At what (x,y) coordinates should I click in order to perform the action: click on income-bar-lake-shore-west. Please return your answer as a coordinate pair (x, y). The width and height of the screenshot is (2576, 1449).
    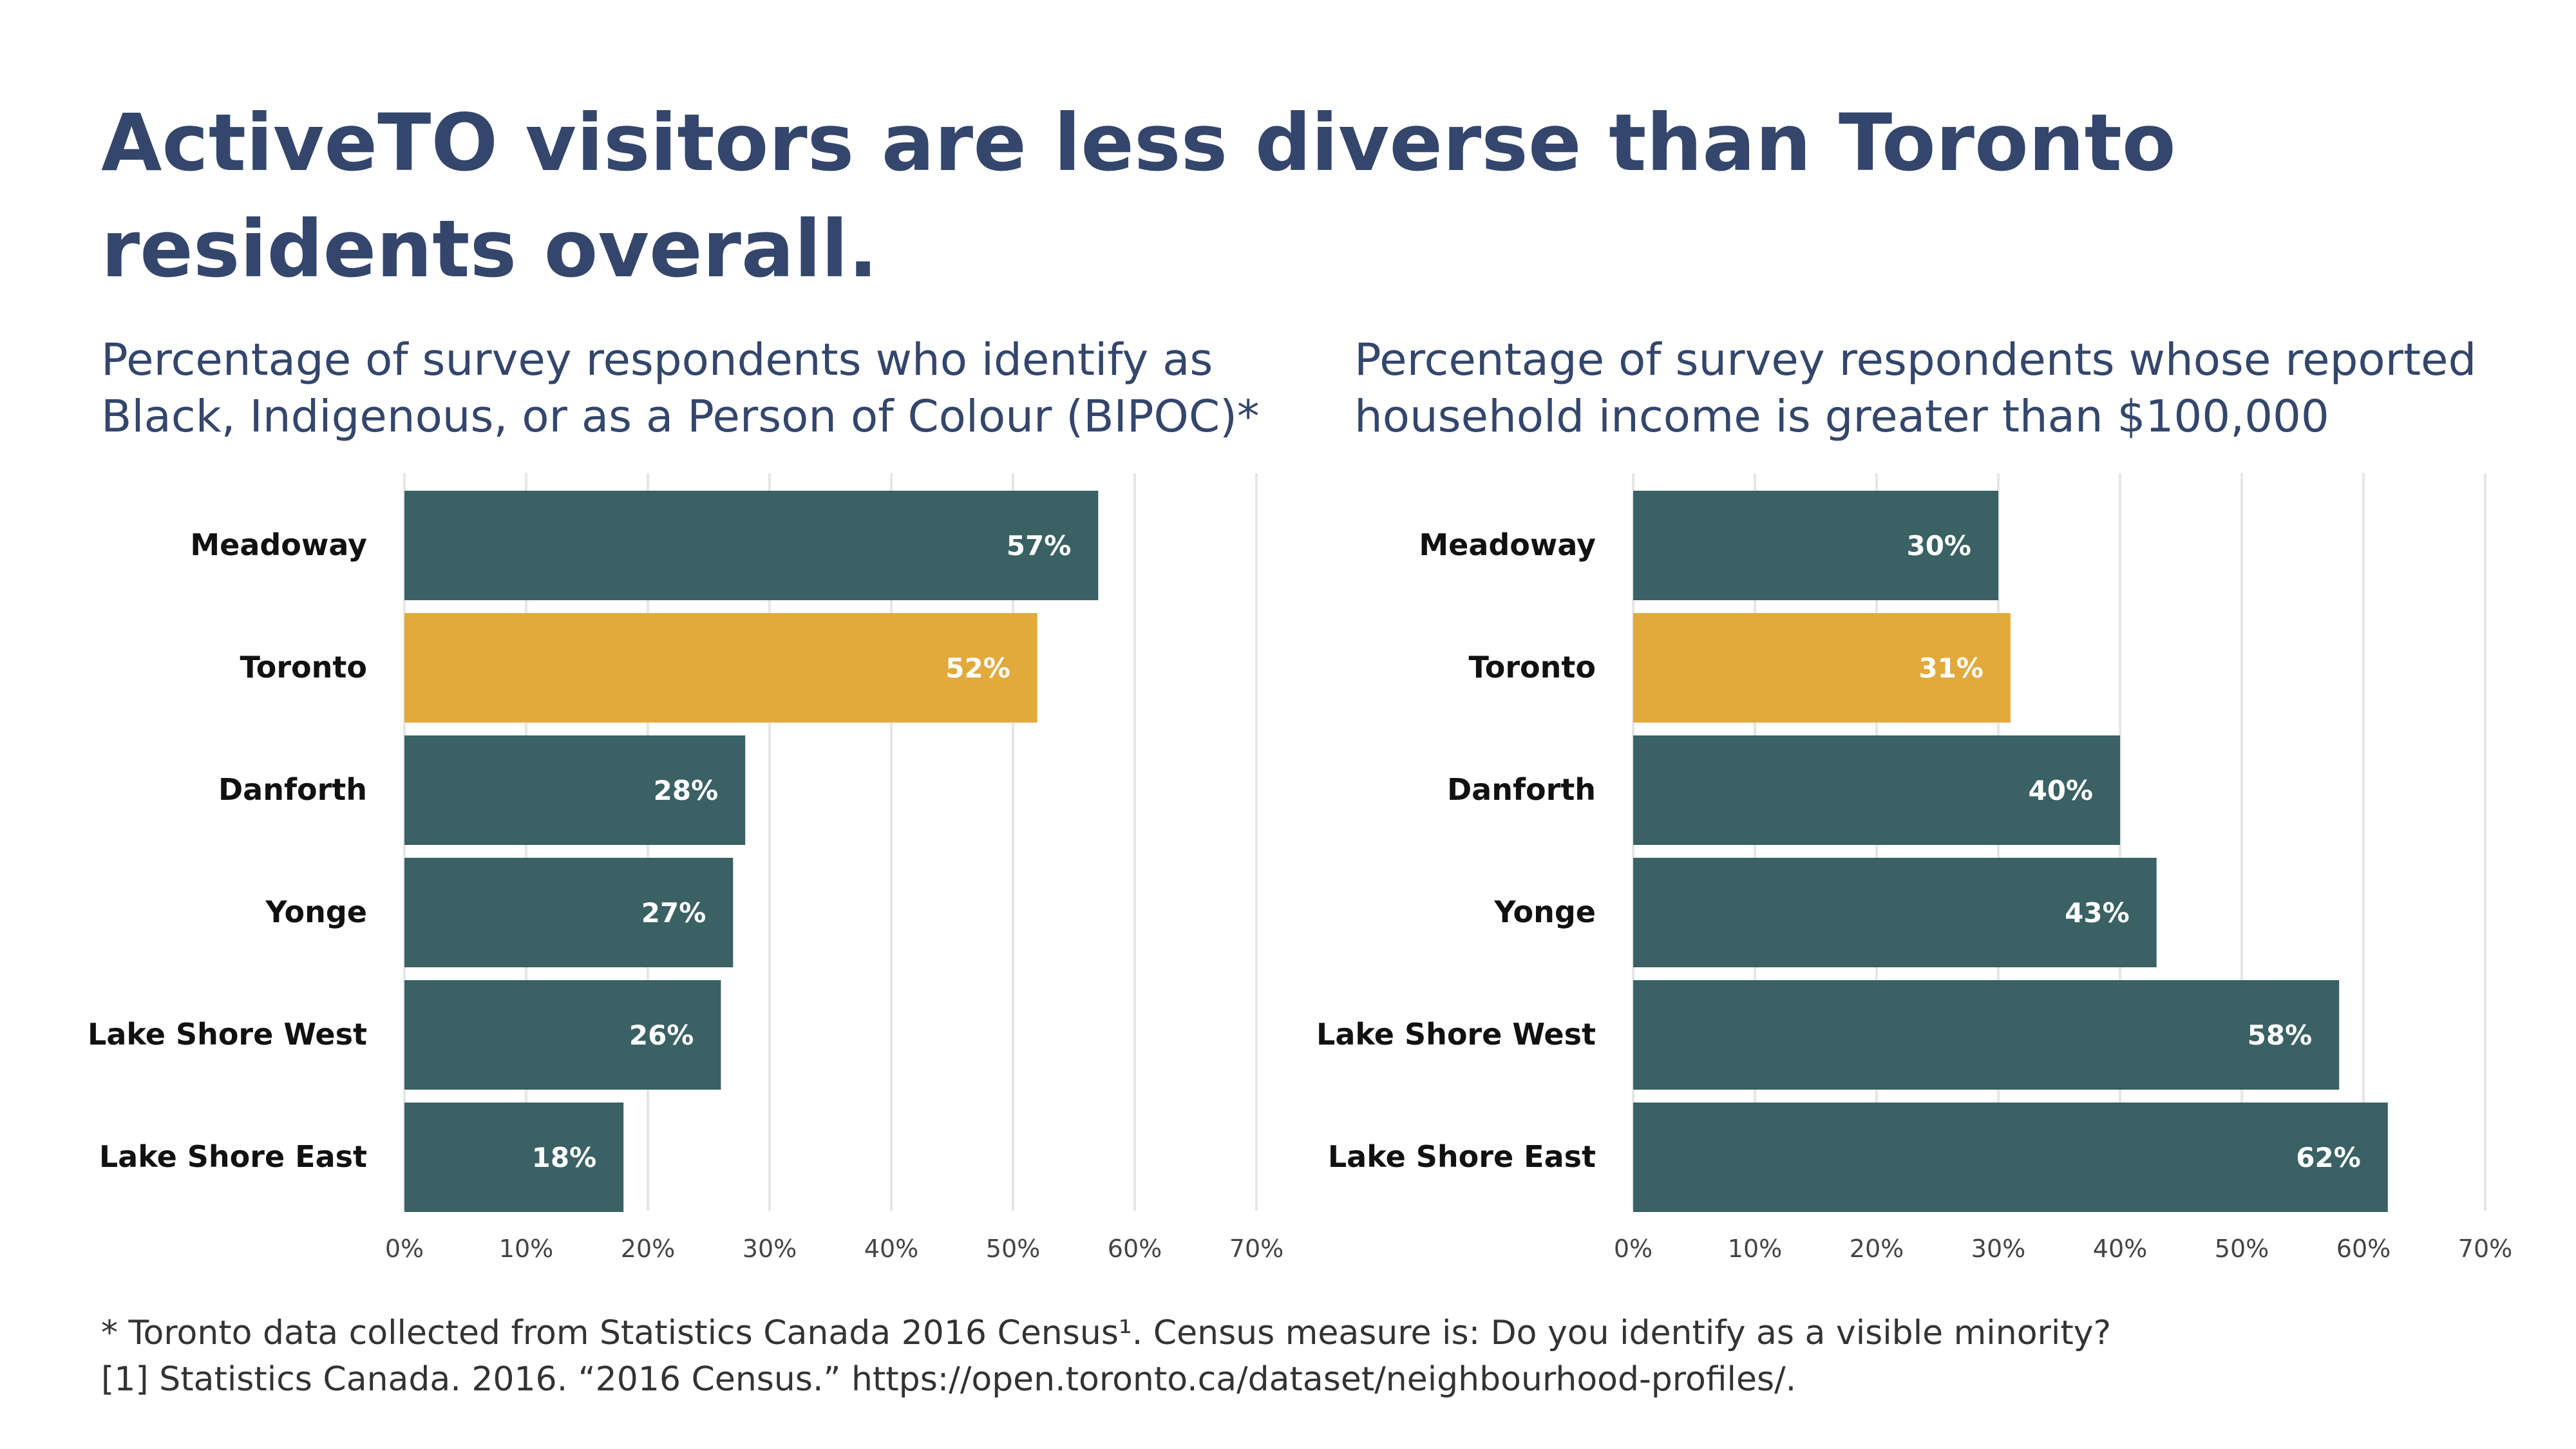
    Looking at the image, I should click on (1987, 1035).